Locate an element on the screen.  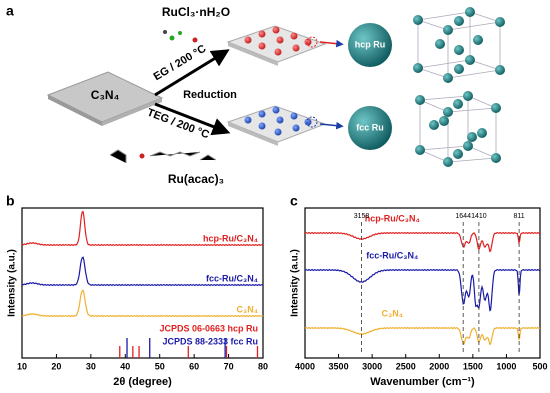
panel-label: b is located at coordinates (10, 201).